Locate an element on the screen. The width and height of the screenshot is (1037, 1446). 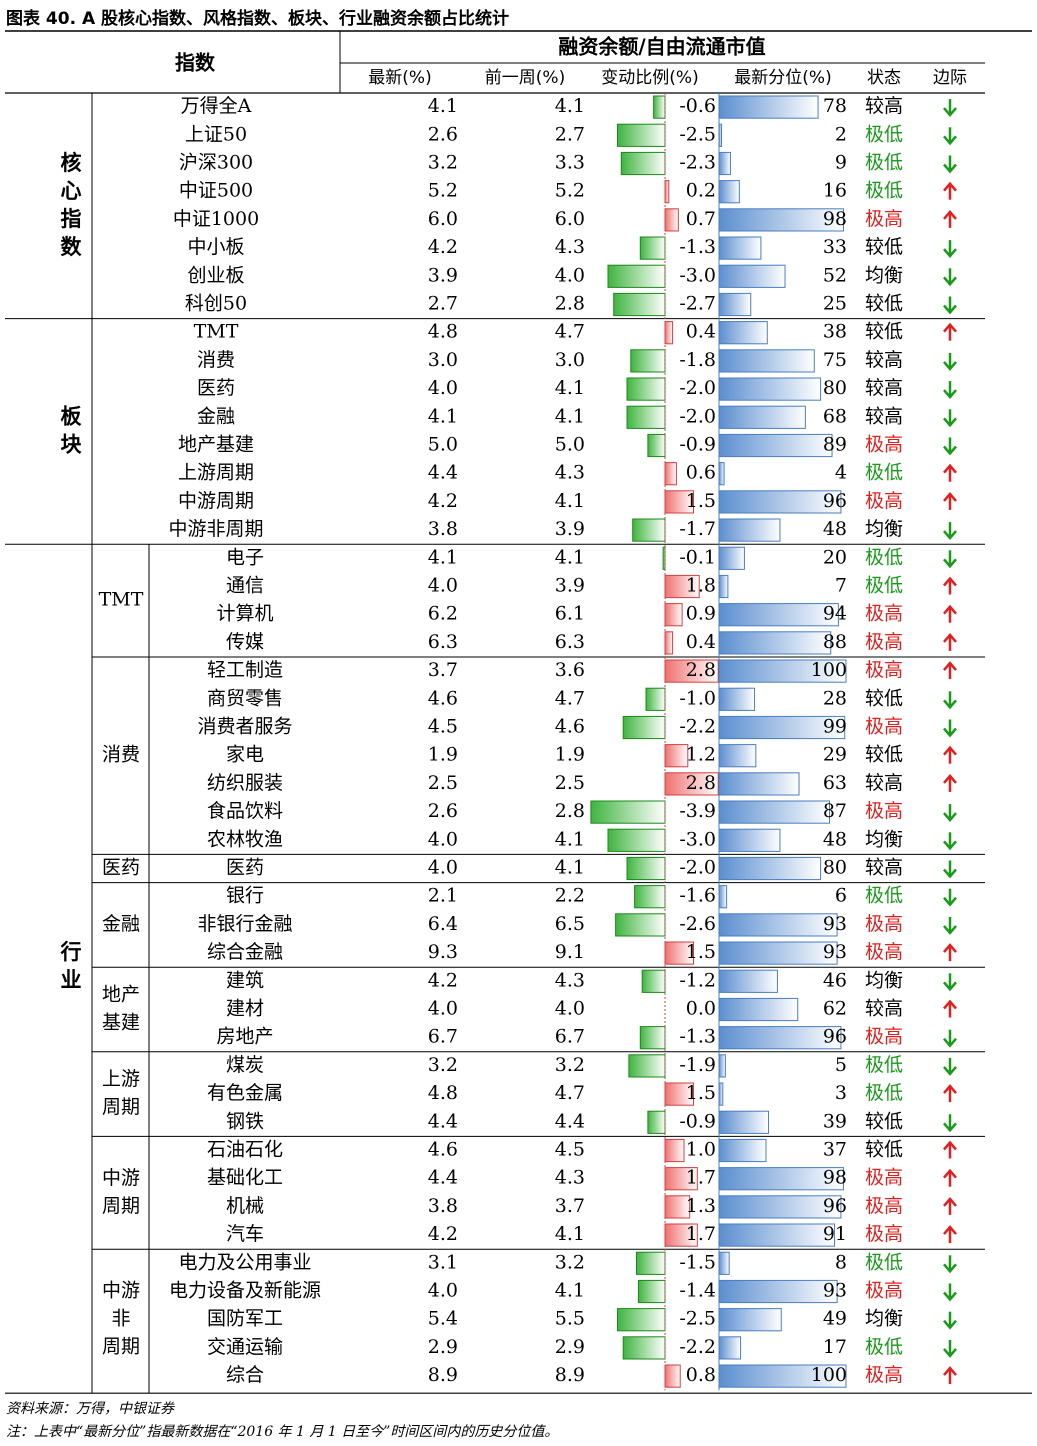
change-value: 0.0 is located at coordinates (701, 1009).